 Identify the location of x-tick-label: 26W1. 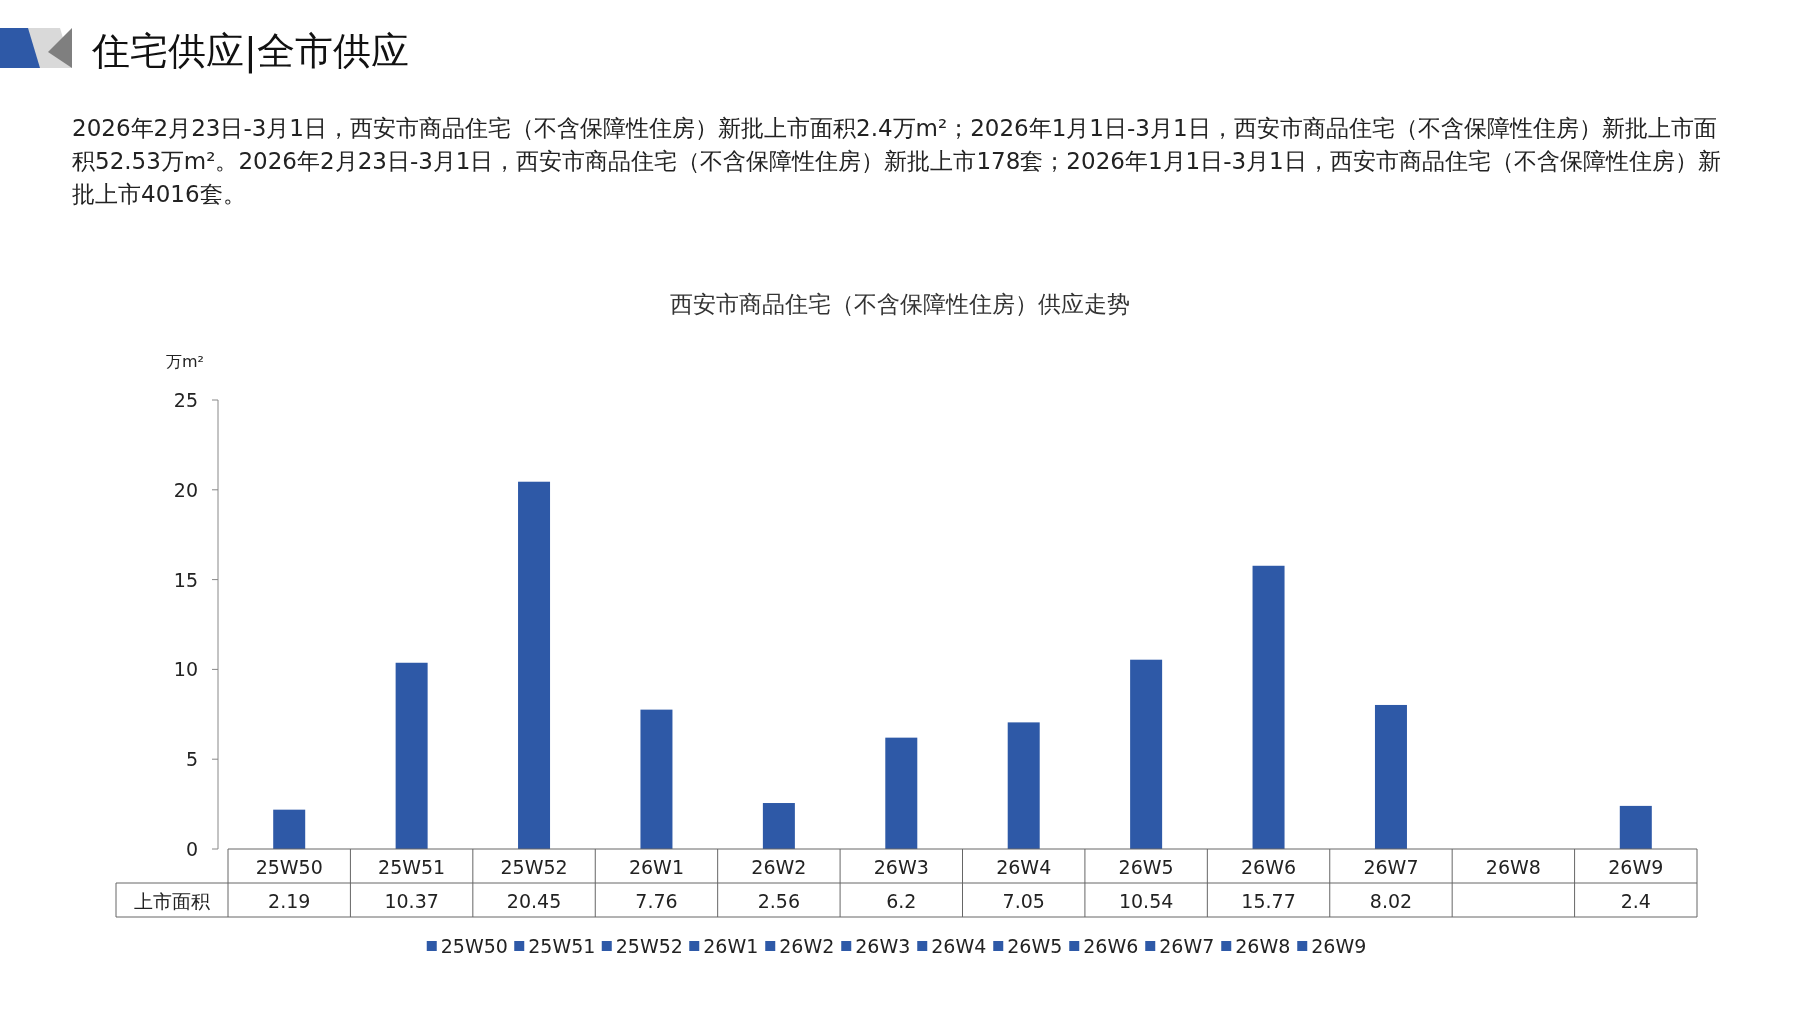
(656, 867).